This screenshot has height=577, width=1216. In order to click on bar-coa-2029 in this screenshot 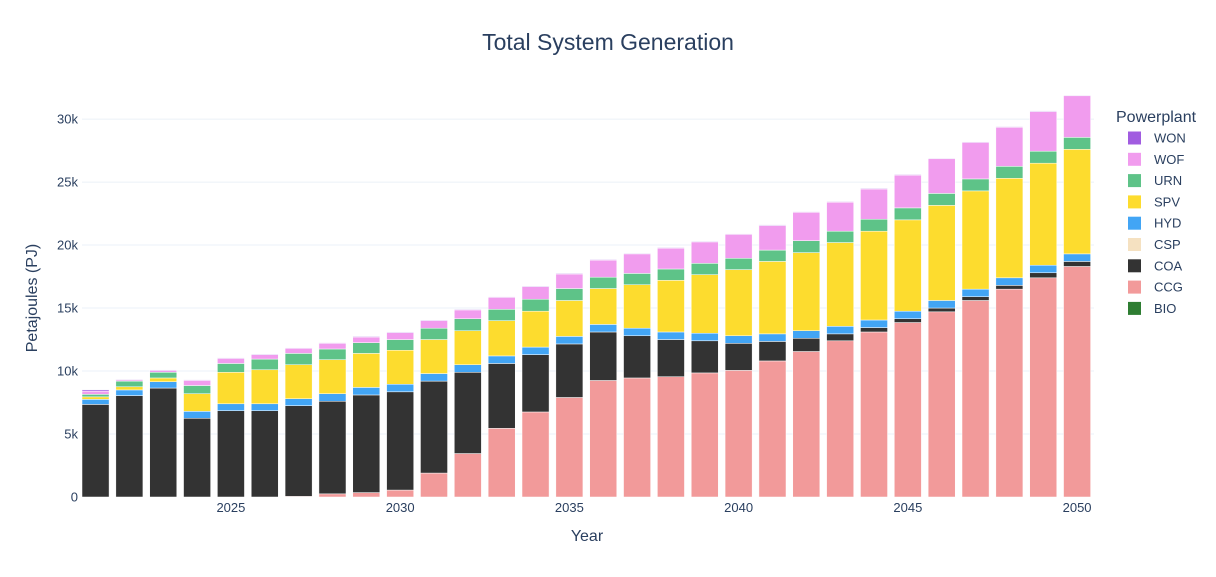, I will do `click(366, 443)`.